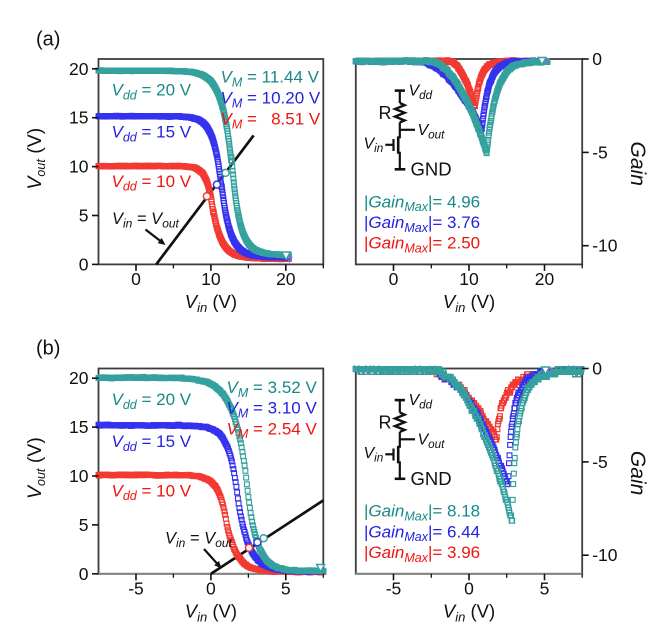 This screenshot has width=668, height=641. What do you see at coordinates (422, 203) in the screenshot?
I see `svg-text: |GainMax|= 4.96` at bounding box center [422, 203].